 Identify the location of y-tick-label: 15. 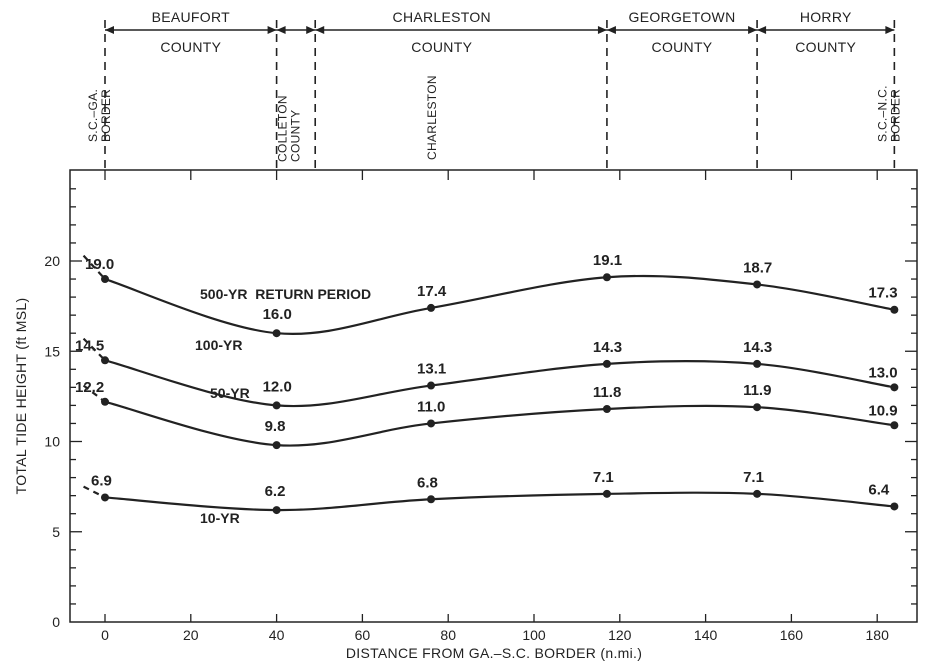
(52, 351).